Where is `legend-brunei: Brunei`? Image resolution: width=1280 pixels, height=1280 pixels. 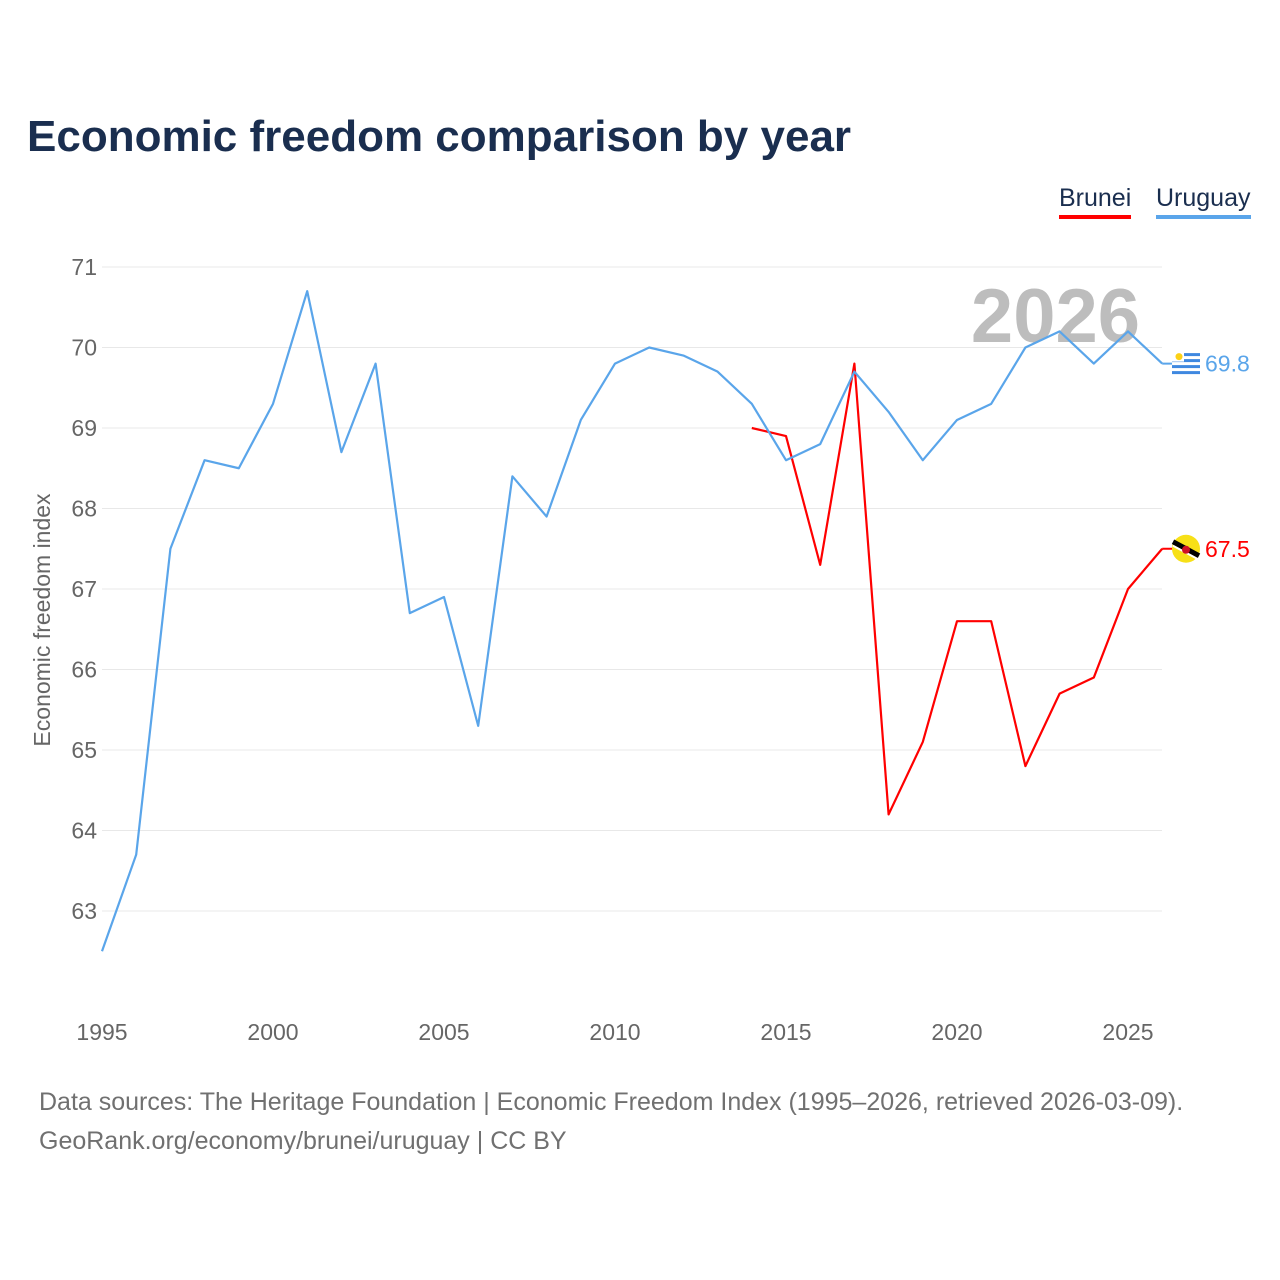 legend-brunei: Brunei is located at coordinates (1095, 201).